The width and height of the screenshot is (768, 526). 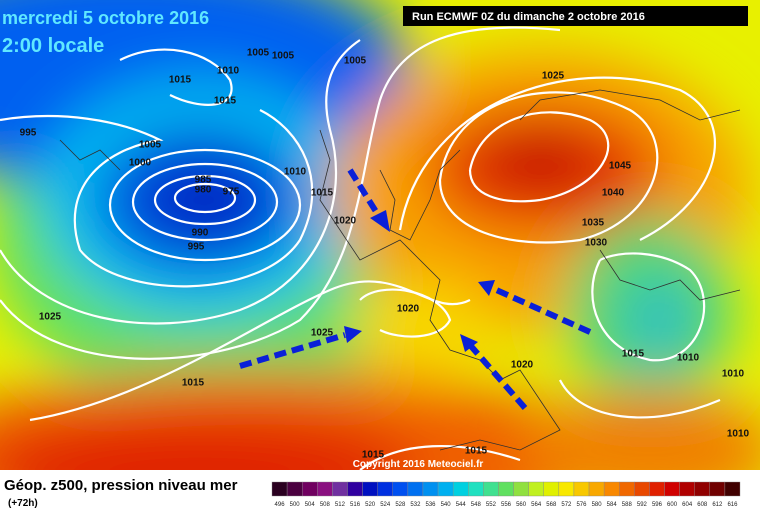 I want to click on isobar-label: 975, so click(x=231, y=192).